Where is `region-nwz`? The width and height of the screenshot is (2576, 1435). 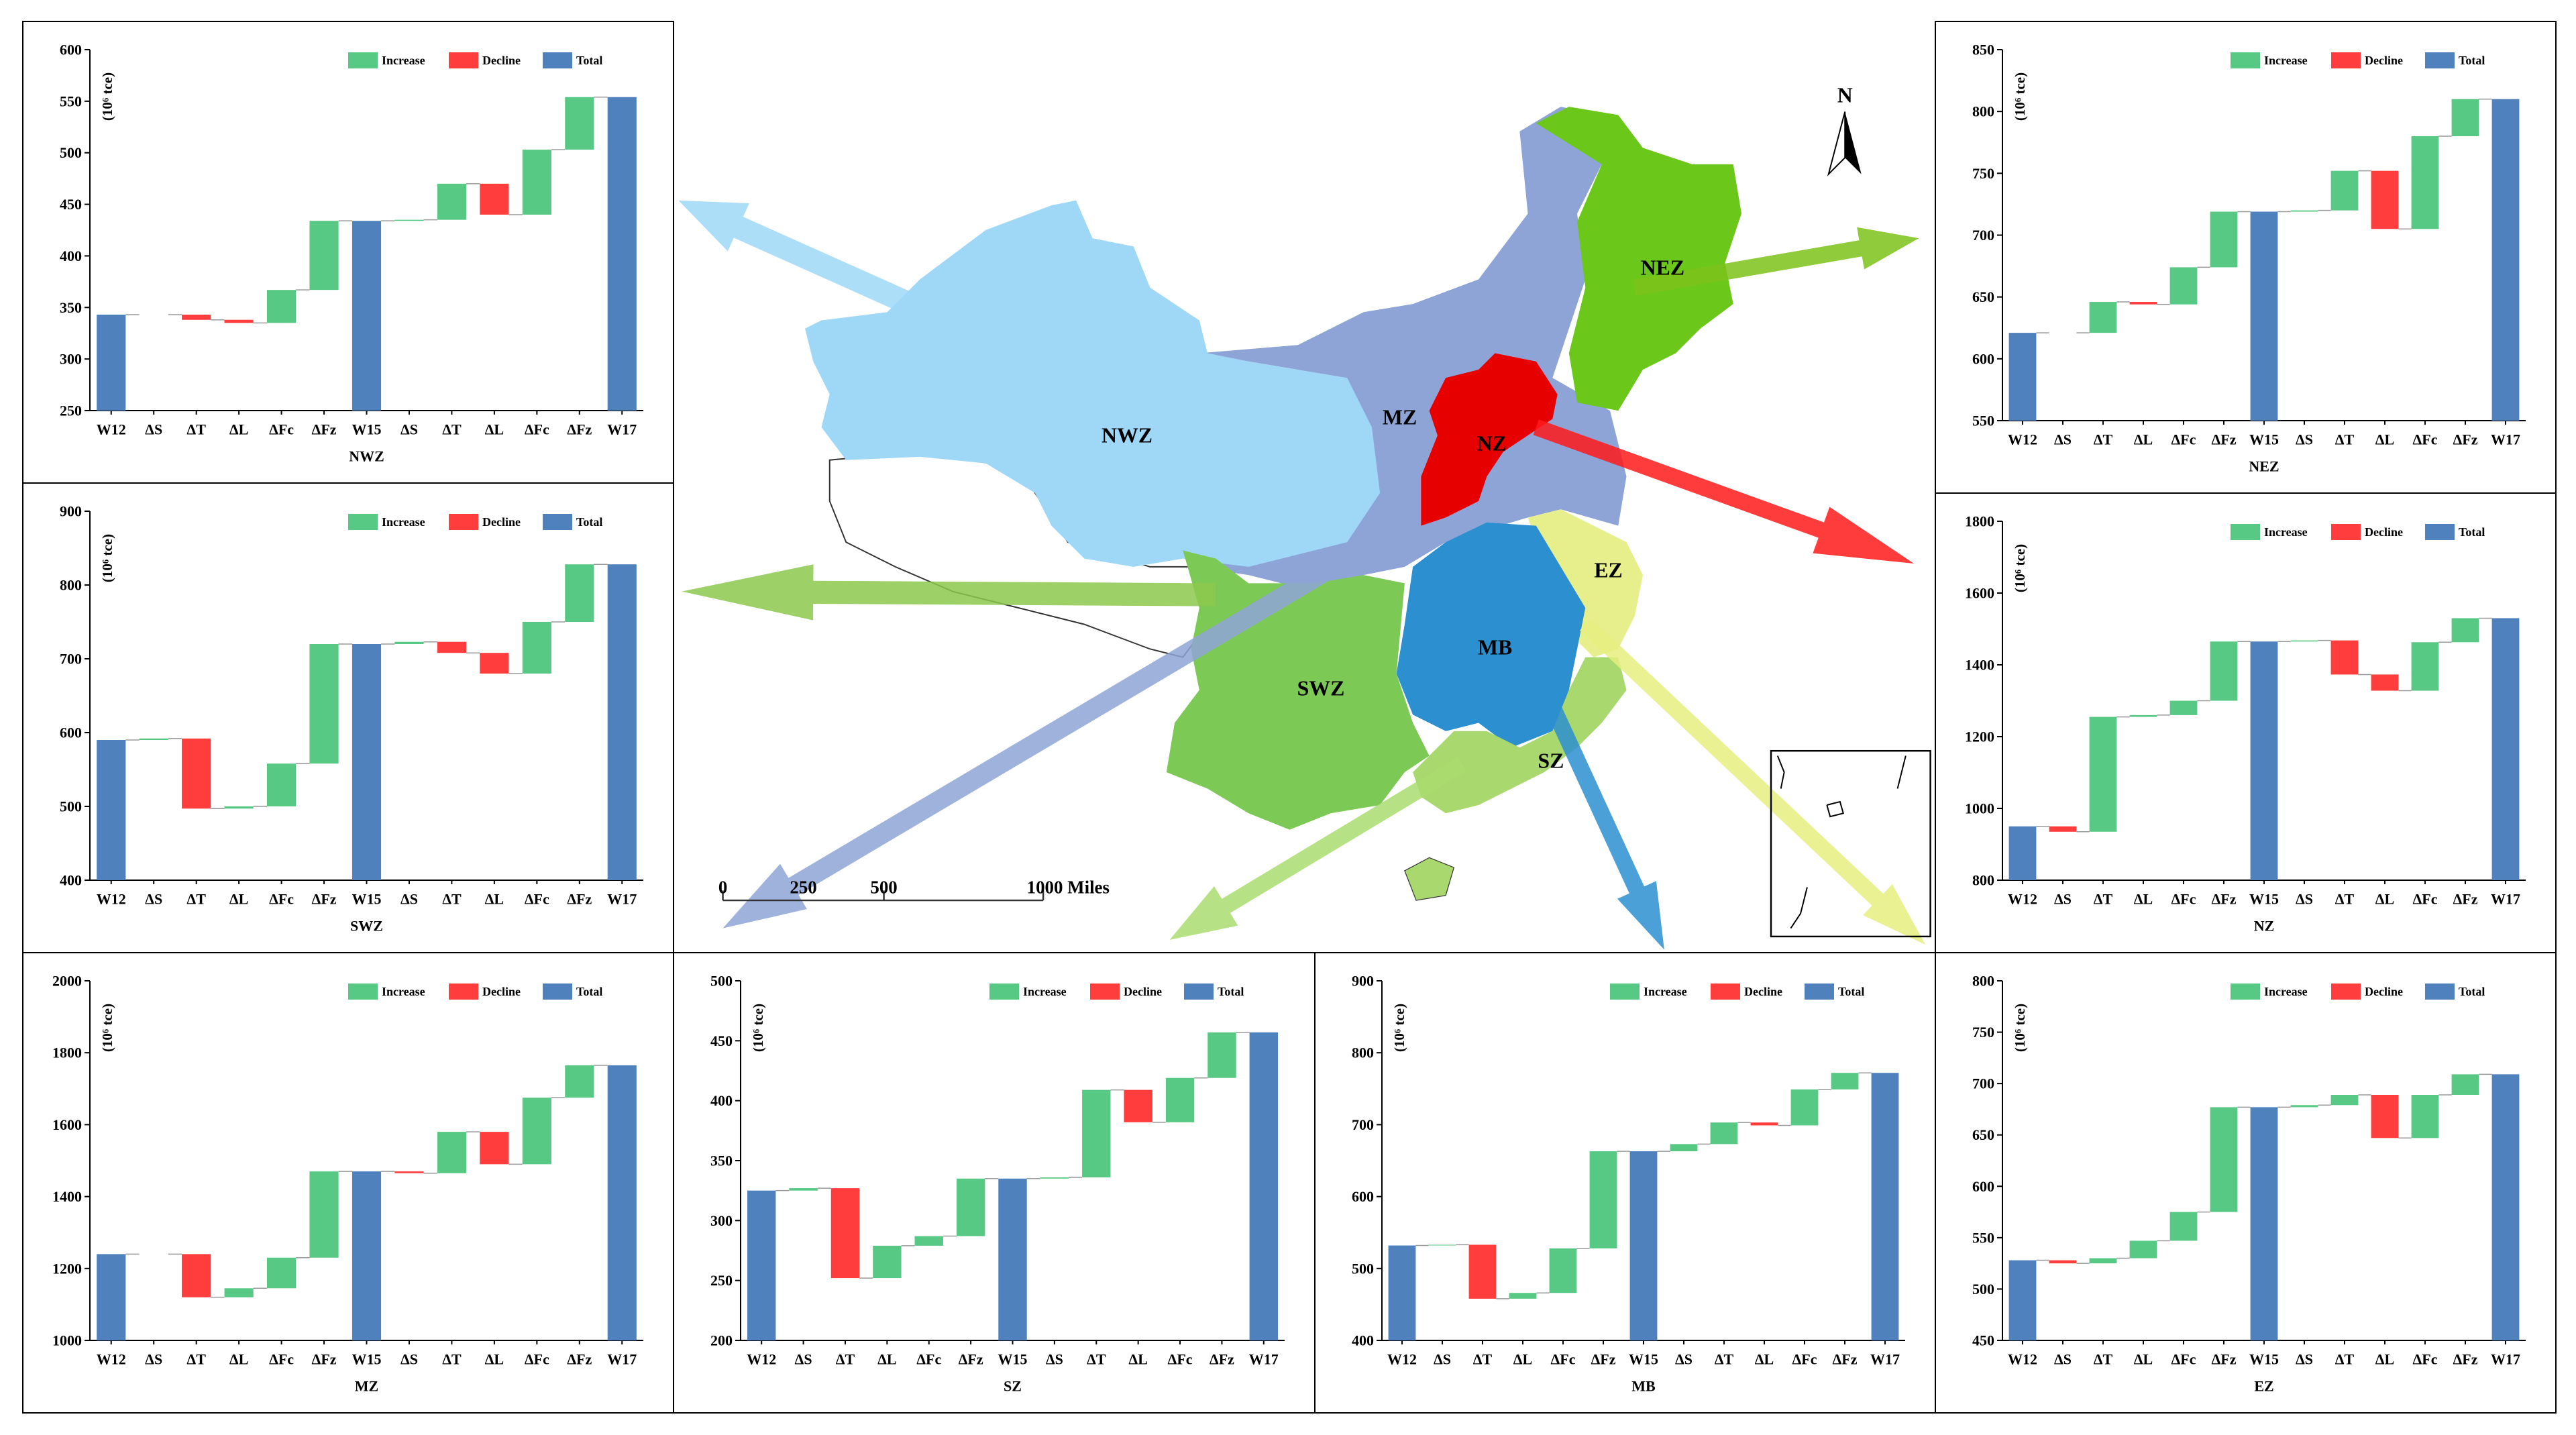
region-nwz is located at coordinates (1093, 384).